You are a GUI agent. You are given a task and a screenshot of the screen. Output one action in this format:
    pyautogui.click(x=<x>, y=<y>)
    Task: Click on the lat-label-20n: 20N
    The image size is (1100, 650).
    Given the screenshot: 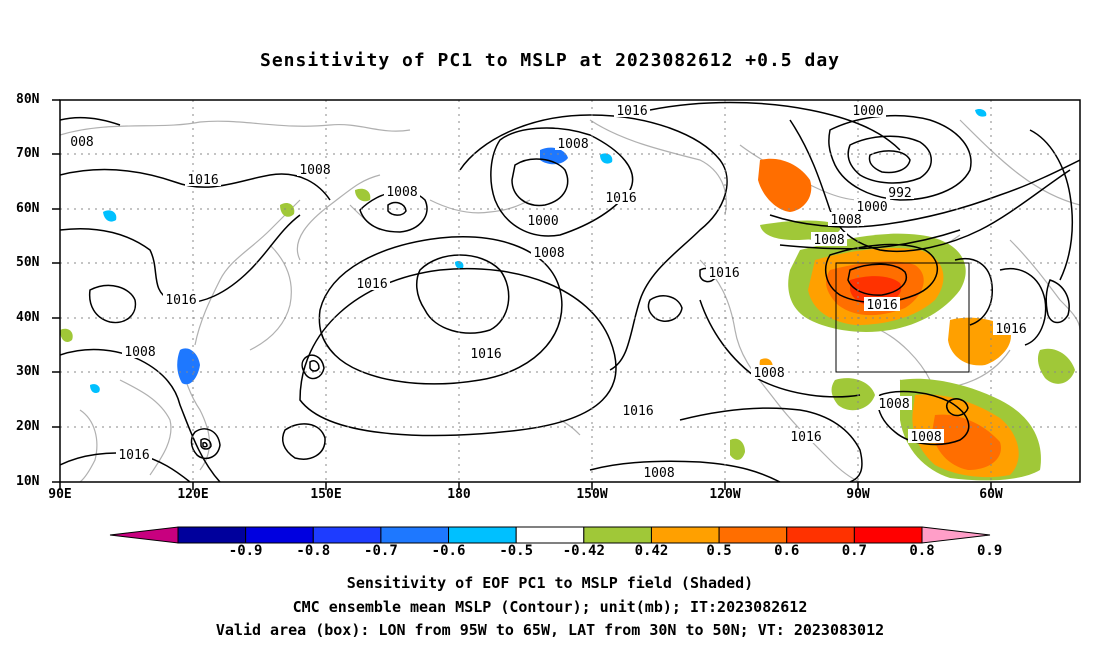 What is the action you would take?
    pyautogui.click(x=28, y=426)
    